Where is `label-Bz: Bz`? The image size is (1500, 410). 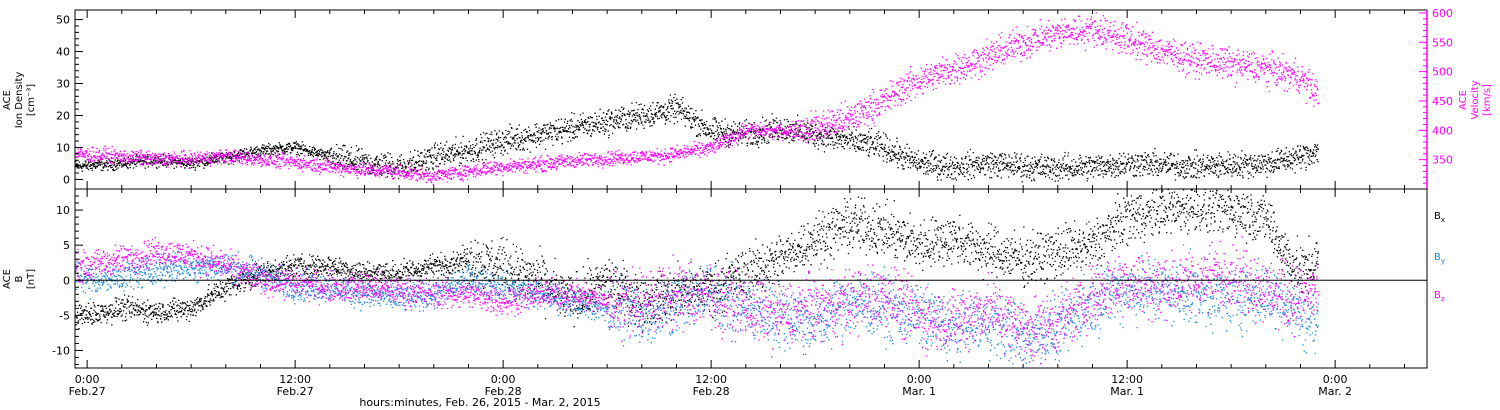 label-Bz: Bz is located at coordinates (1439, 296).